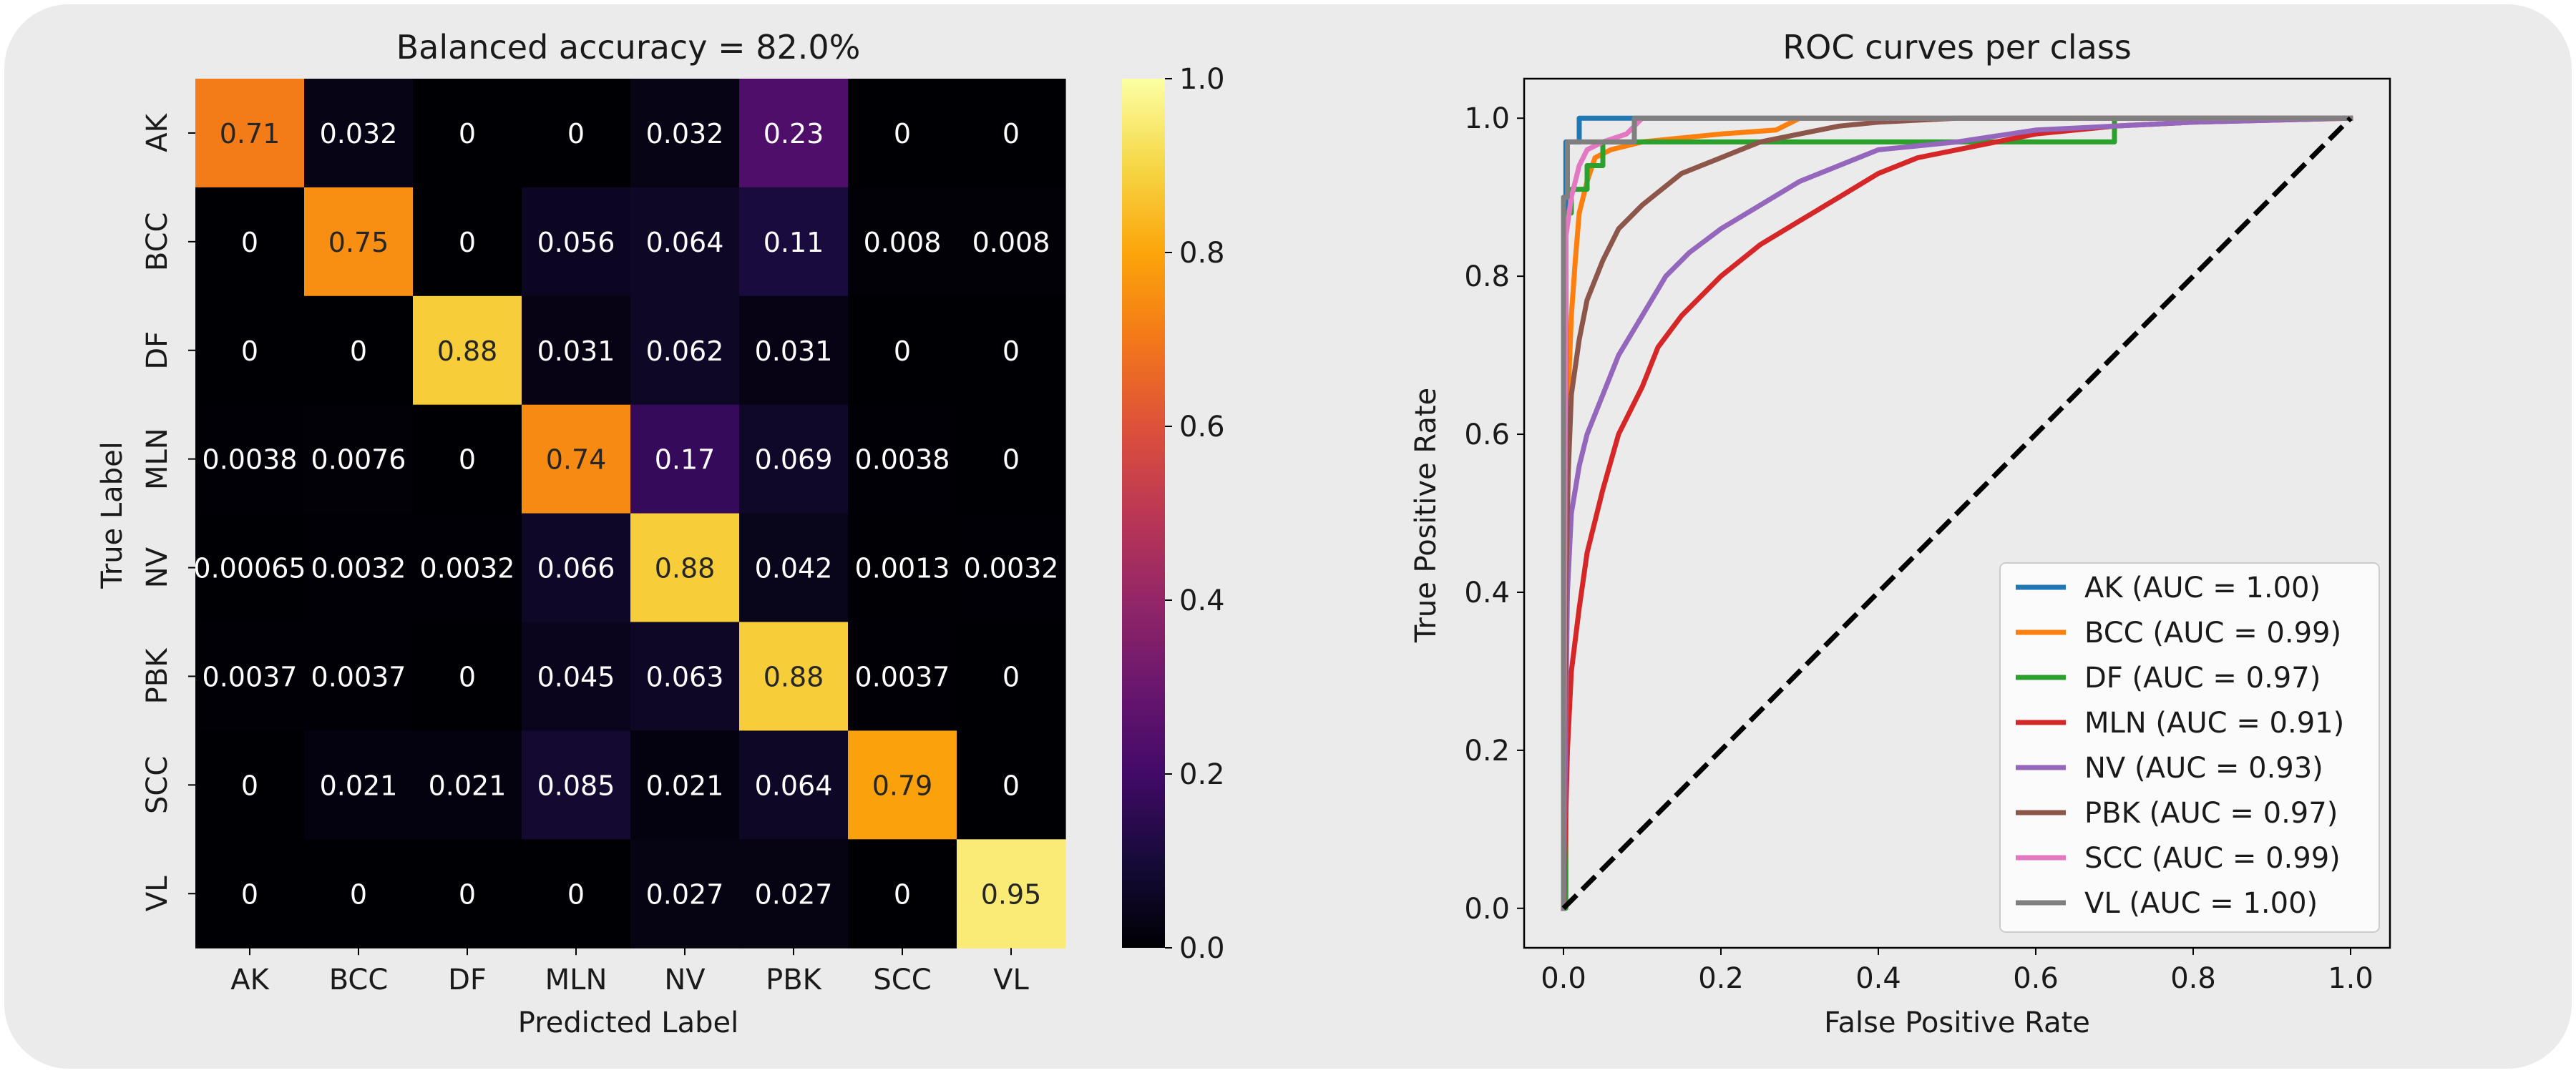 The height and width of the screenshot is (1073, 2576). I want to click on roc-legend-label: AK (AUC = 1.00), so click(2202, 588).